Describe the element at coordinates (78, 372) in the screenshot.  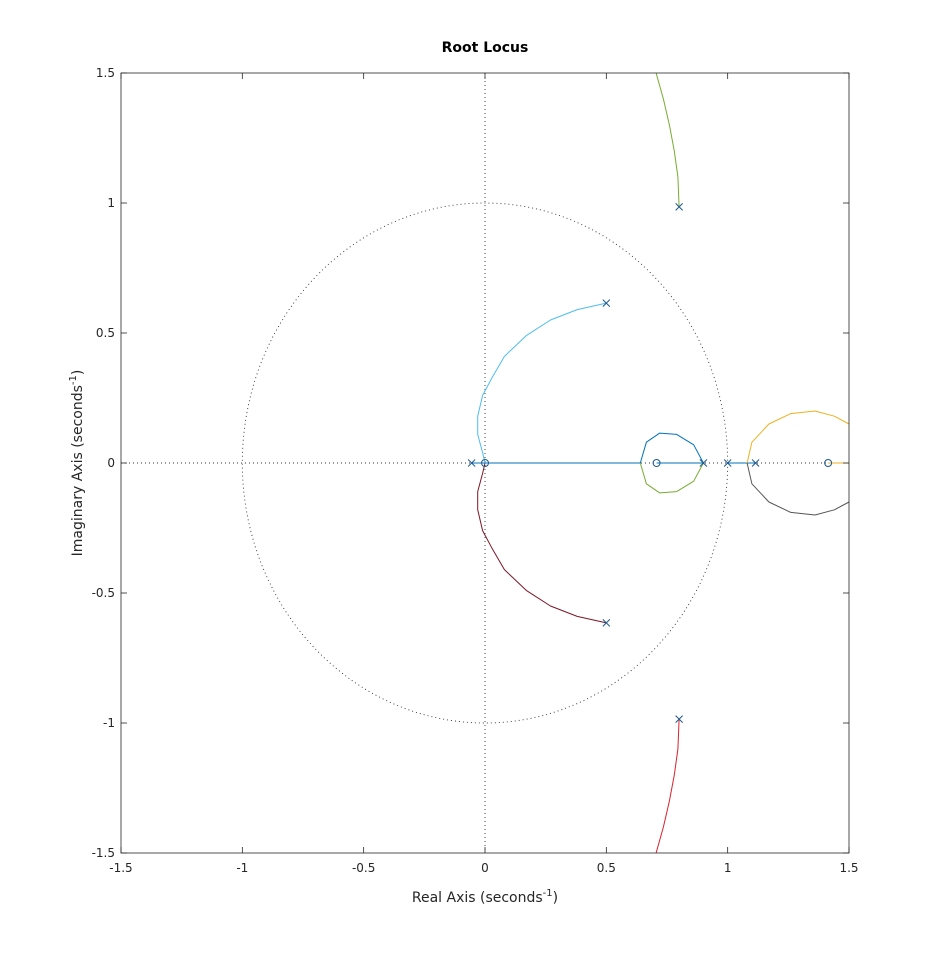
I see `y-axis-label-close: )` at that location.